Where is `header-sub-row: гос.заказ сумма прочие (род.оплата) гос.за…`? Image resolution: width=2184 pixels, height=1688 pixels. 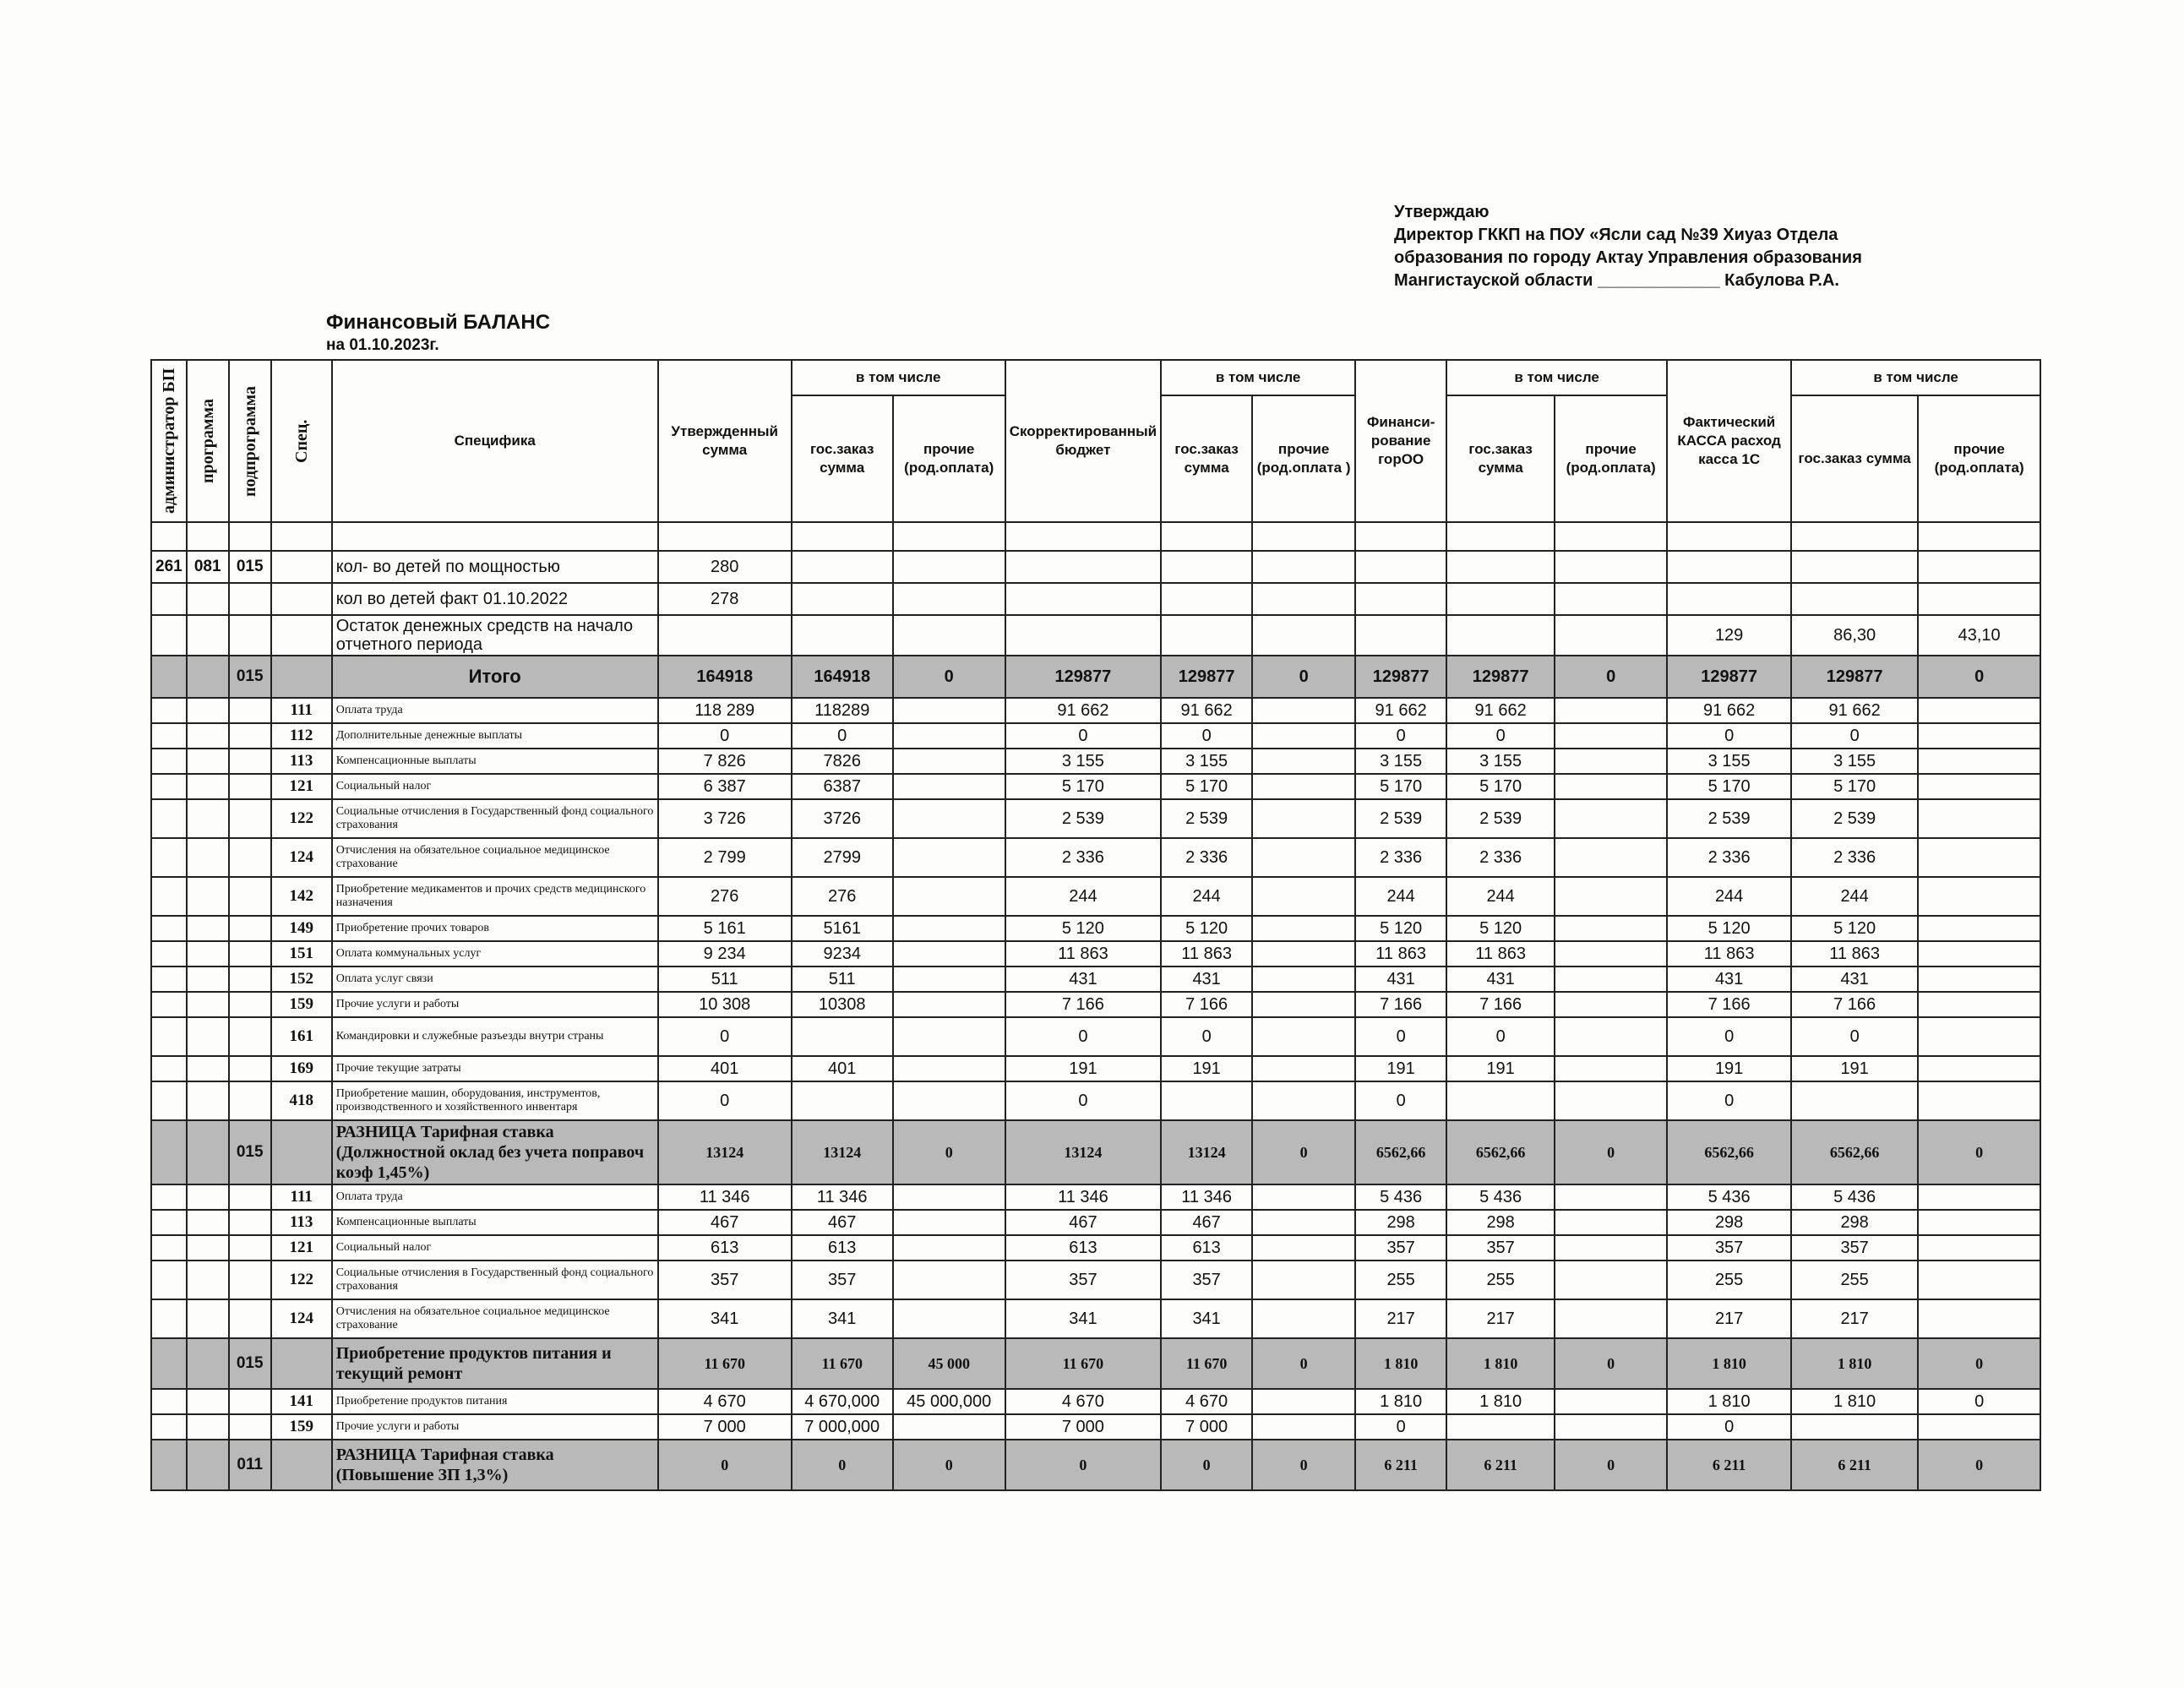
header-sub-row: гос.заказ сумма прочие (род.оплата) гос.за… is located at coordinates (1096, 459).